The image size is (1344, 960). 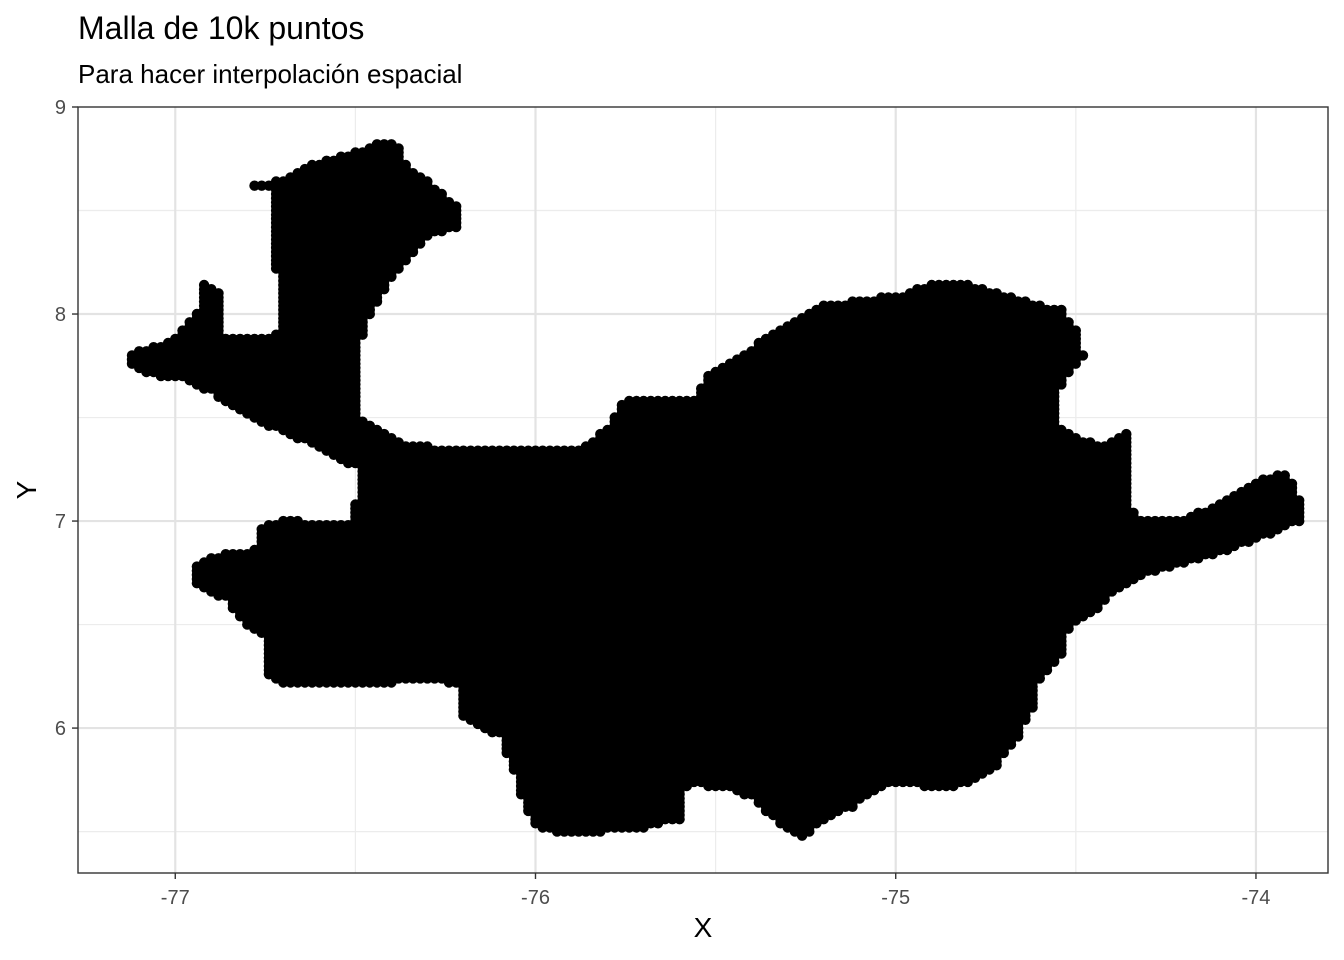 What do you see at coordinates (221, 28) in the screenshot?
I see `chart-title: Malla de 10k puntos` at bounding box center [221, 28].